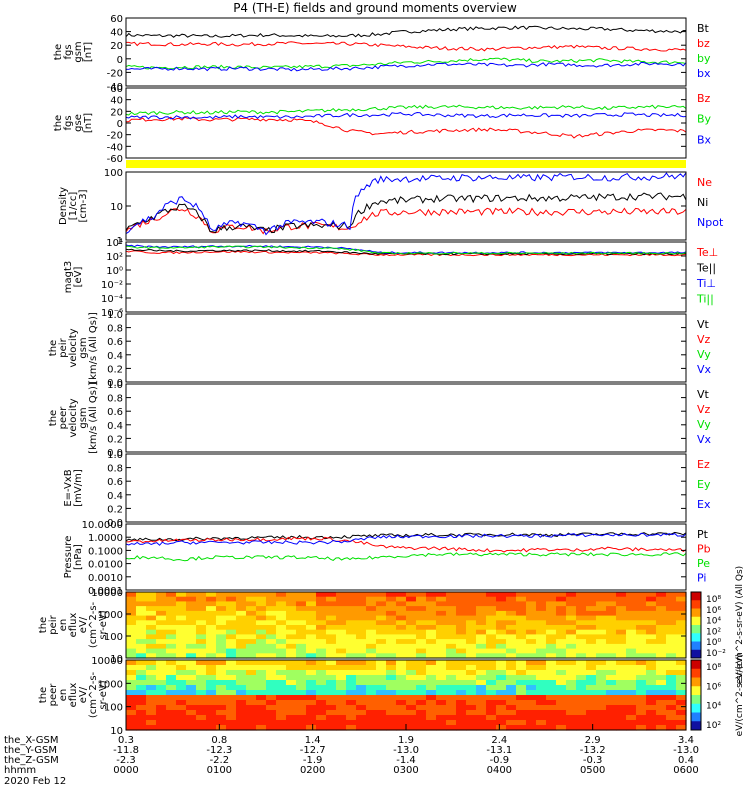  I want to click on y-axis-label: peer, so click(53, 695).